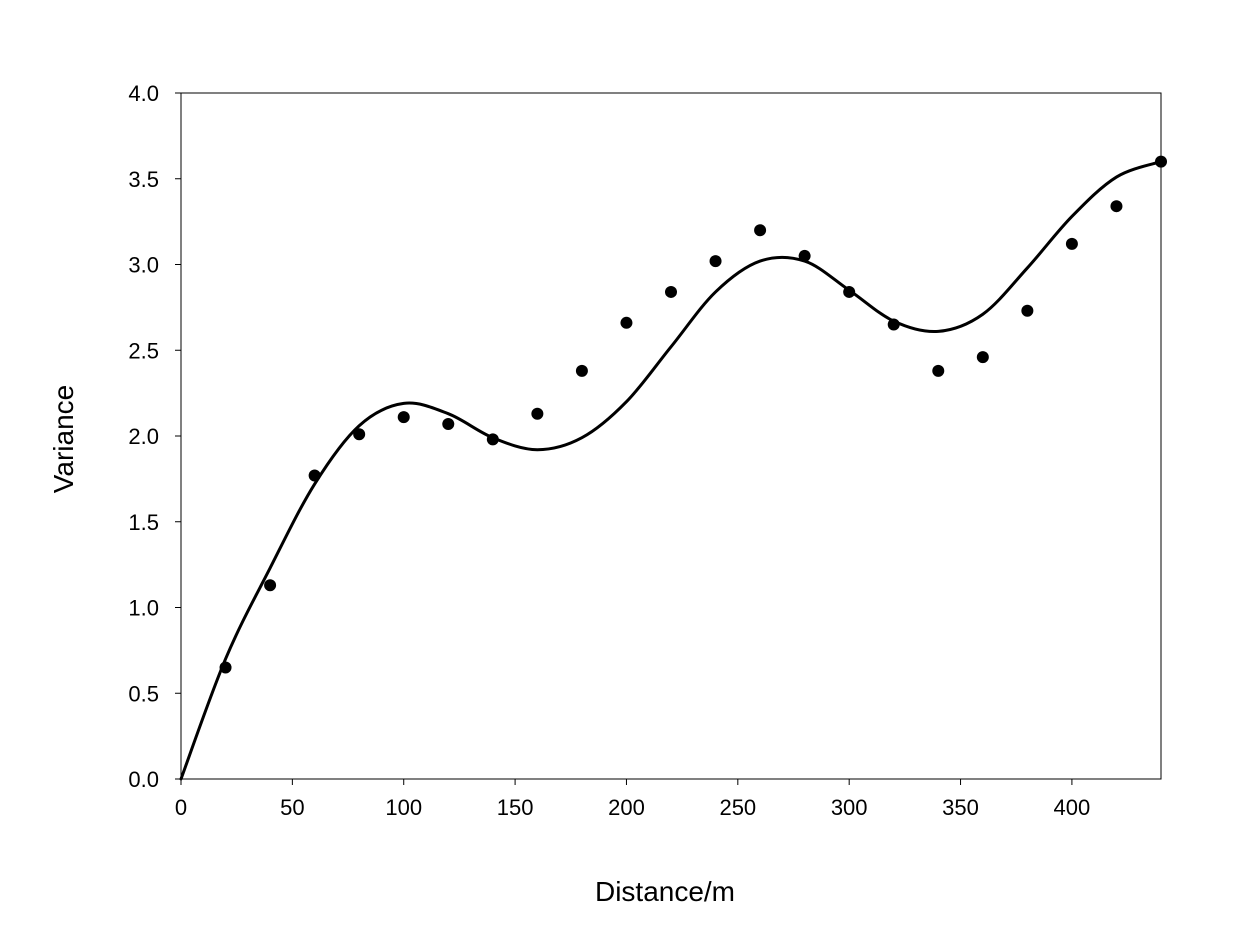  I want to click on y-tick-label: 1.5, so click(143, 522).